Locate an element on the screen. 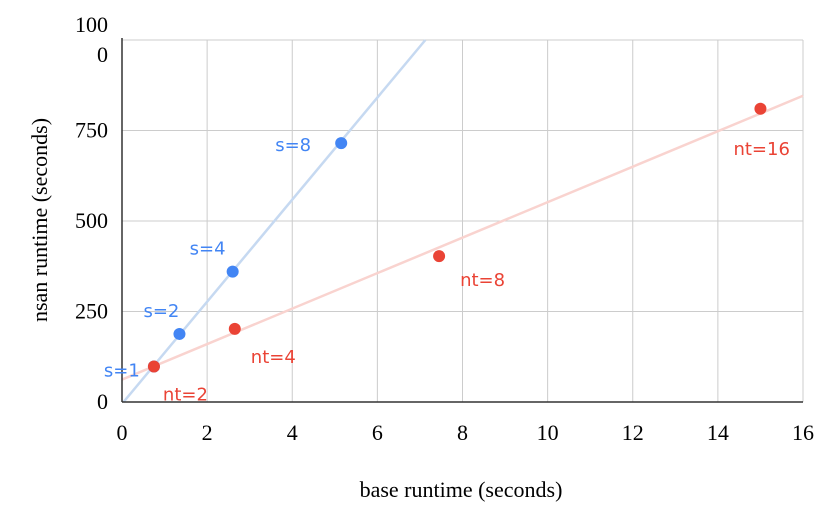 This screenshot has height=515, width=830. y-tick-label: 750 is located at coordinates (91, 130).